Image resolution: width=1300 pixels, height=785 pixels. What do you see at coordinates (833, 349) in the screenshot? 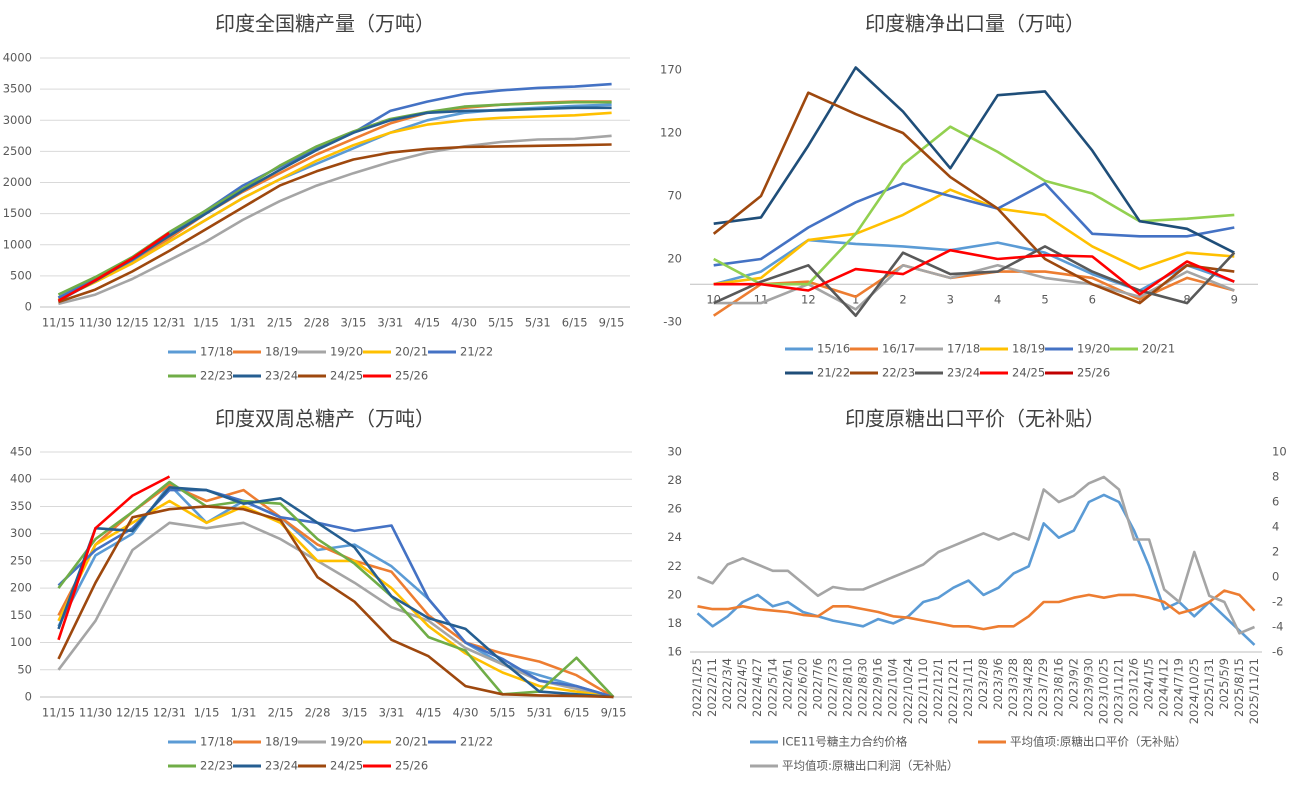
I see `legend-label: 15/16` at bounding box center [833, 349].